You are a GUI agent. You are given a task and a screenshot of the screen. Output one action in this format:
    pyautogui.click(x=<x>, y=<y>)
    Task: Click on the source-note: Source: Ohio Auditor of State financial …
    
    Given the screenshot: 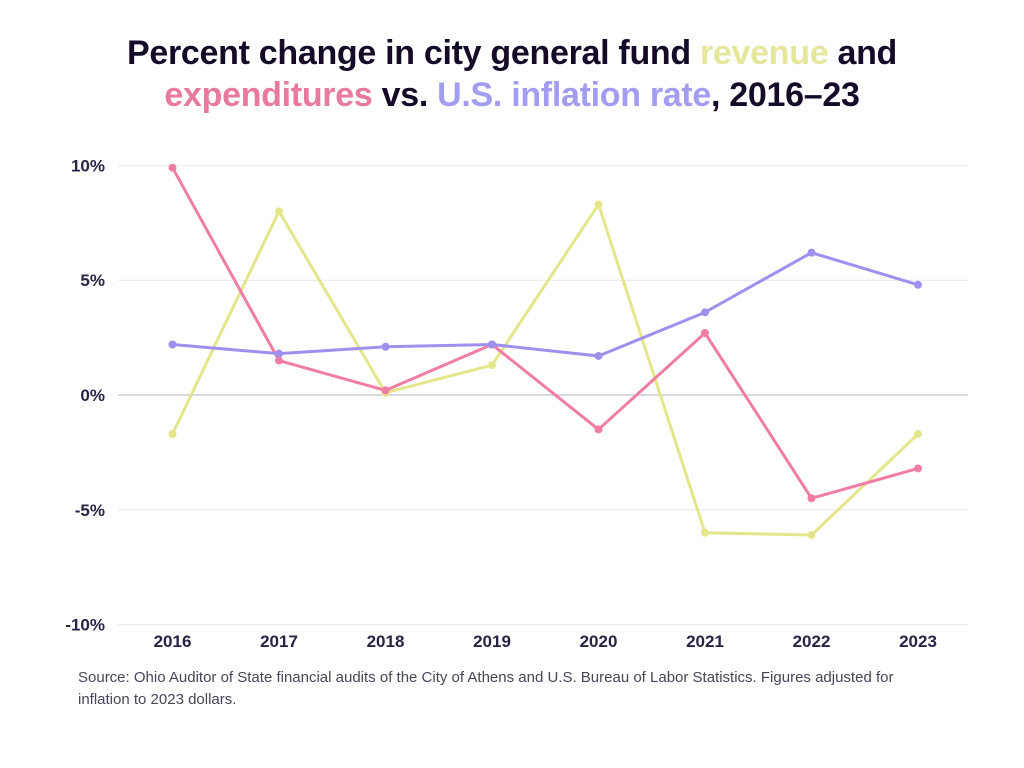 What is the action you would take?
    pyautogui.click(x=486, y=688)
    